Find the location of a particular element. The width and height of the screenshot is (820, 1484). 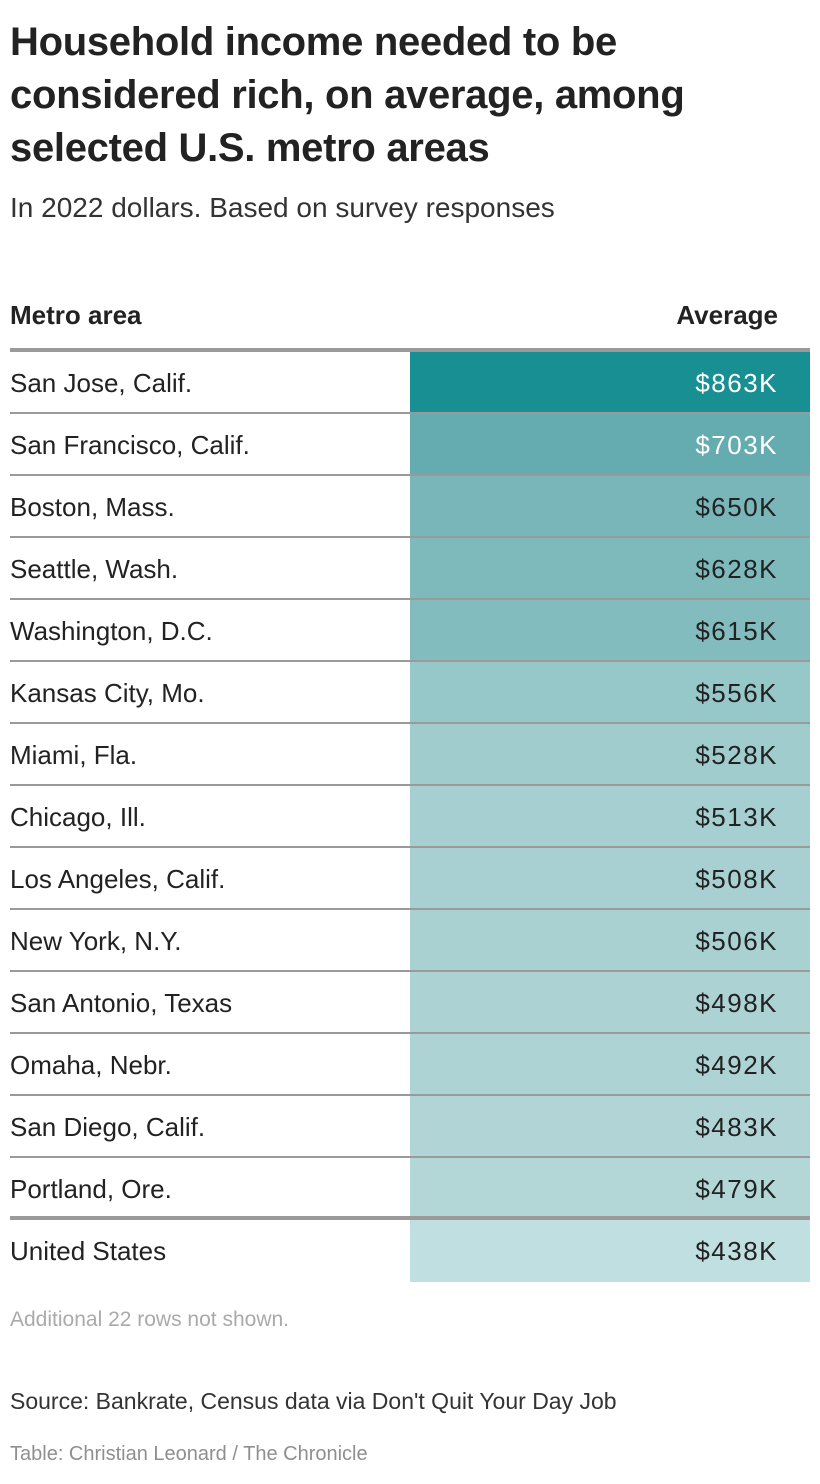

metro-cell: San Antonio, Texas is located at coordinates (121, 1003).